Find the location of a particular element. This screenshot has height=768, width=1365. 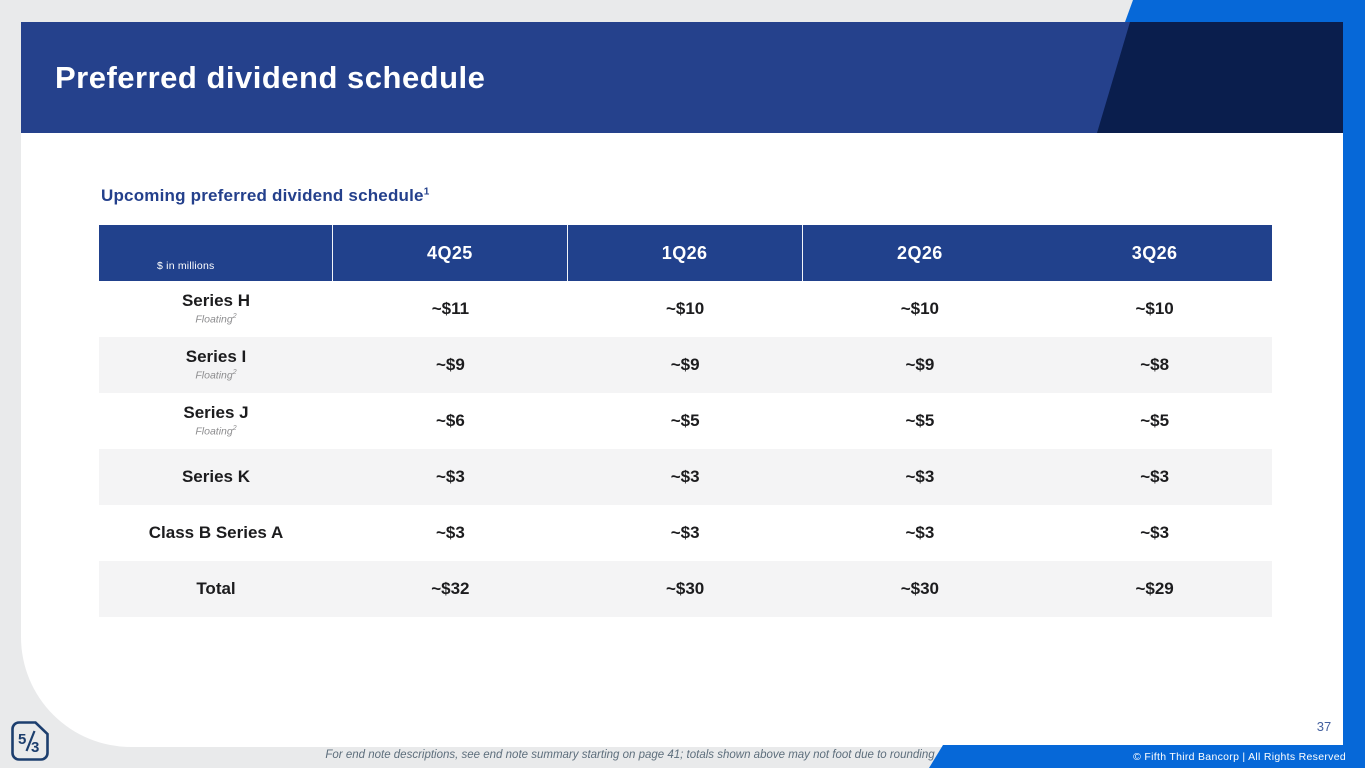

row-label-cell: Series I Floating2 is located at coordinates (216, 365).